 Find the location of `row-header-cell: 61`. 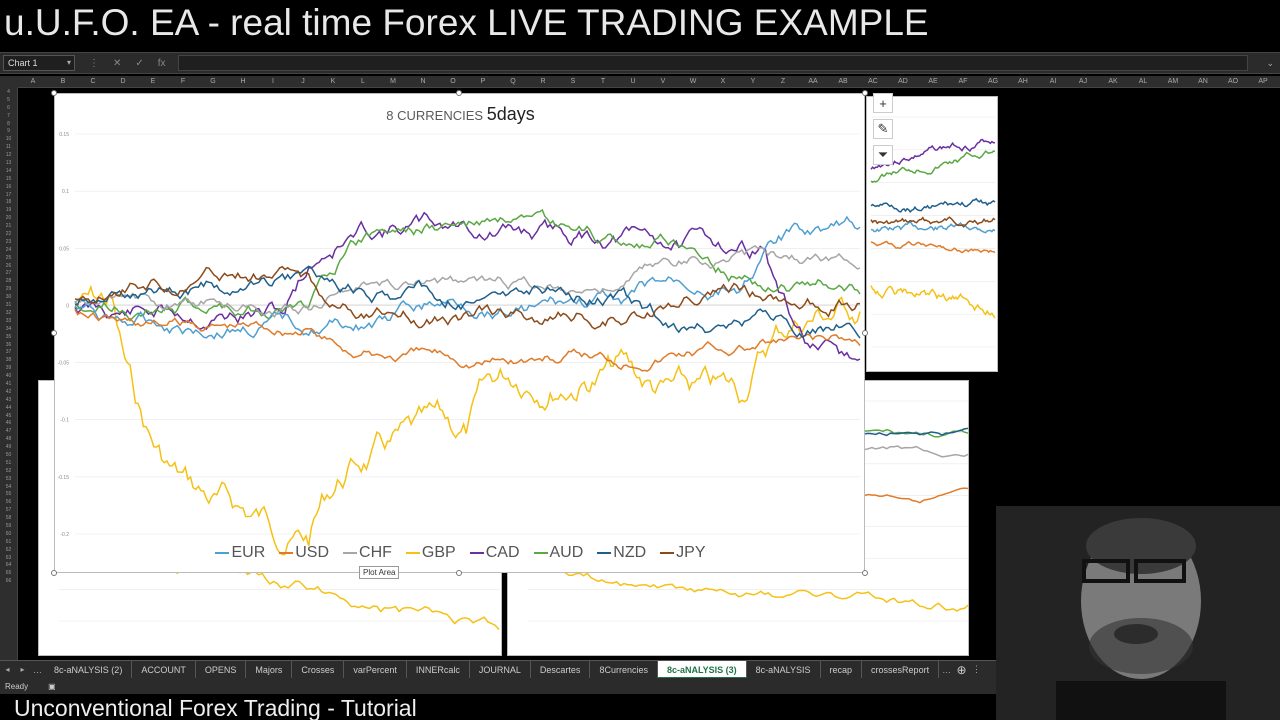

row-header-cell: 61 is located at coordinates (8, 541).